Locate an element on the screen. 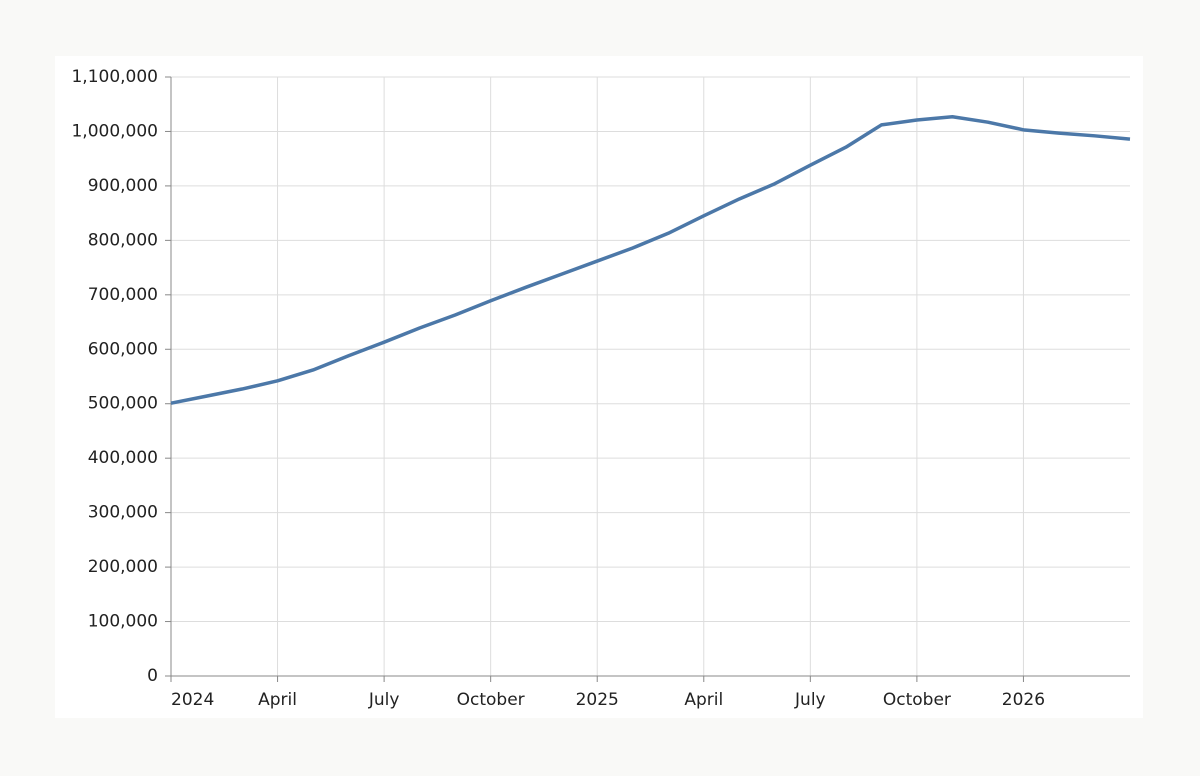  y-tick-label: 0 is located at coordinates (152, 676).